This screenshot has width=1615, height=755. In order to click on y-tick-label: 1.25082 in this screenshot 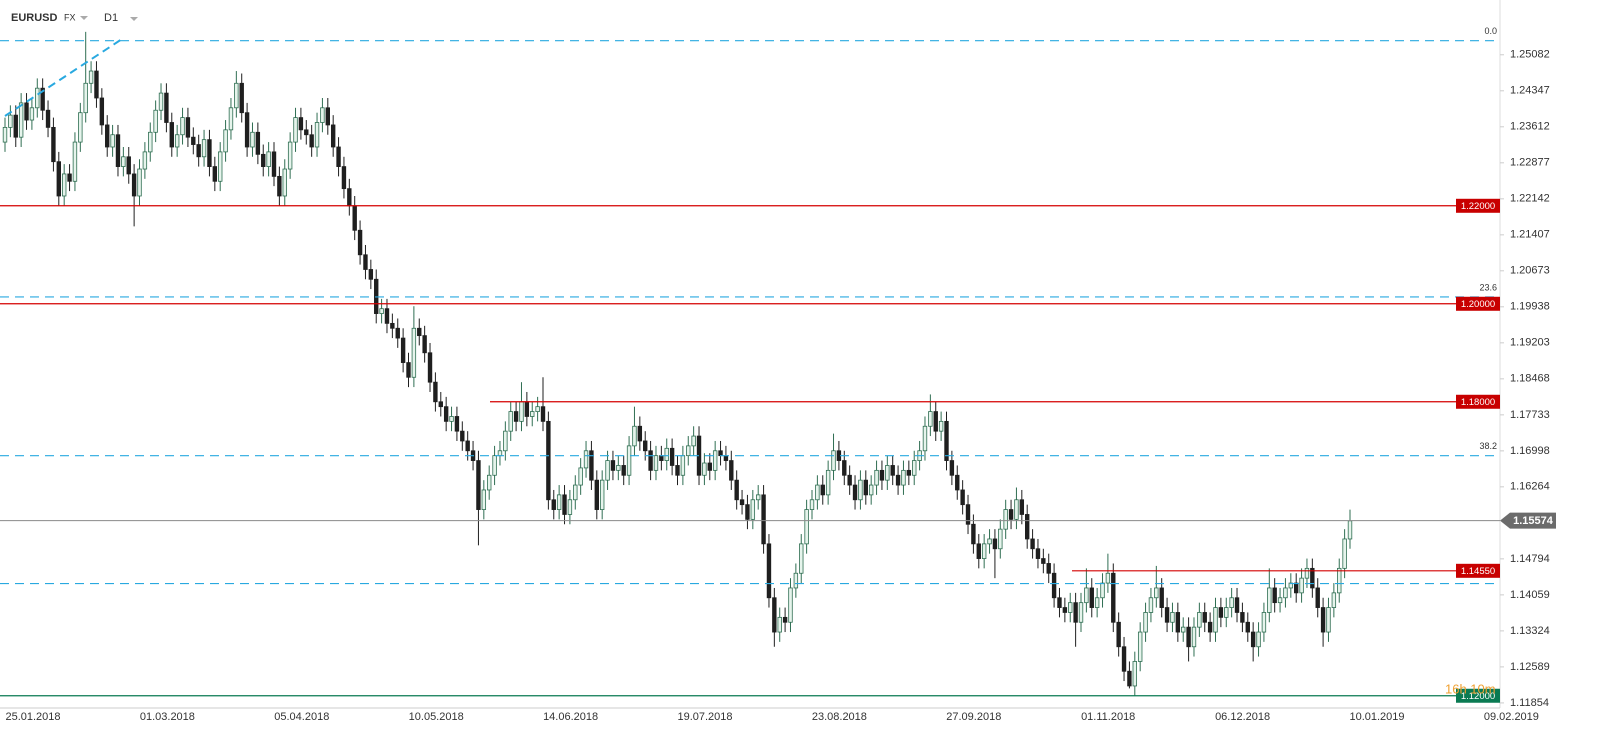, I will do `click(1530, 55)`.